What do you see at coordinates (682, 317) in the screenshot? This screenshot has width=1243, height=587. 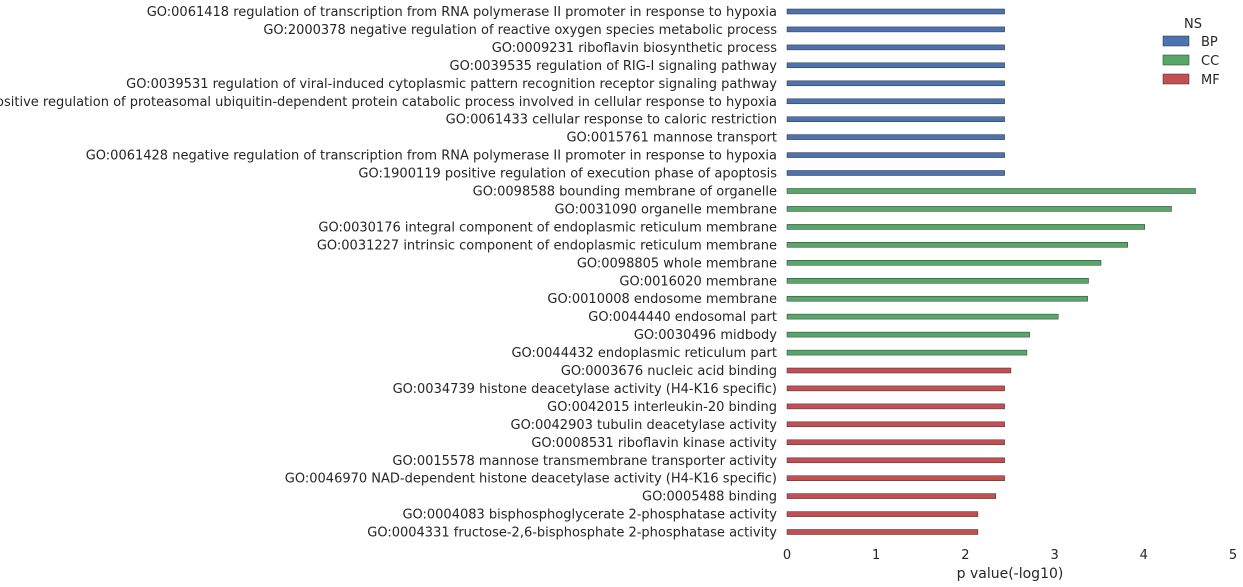 I see `category-label: GO:0044440 endosomal part` at bounding box center [682, 317].